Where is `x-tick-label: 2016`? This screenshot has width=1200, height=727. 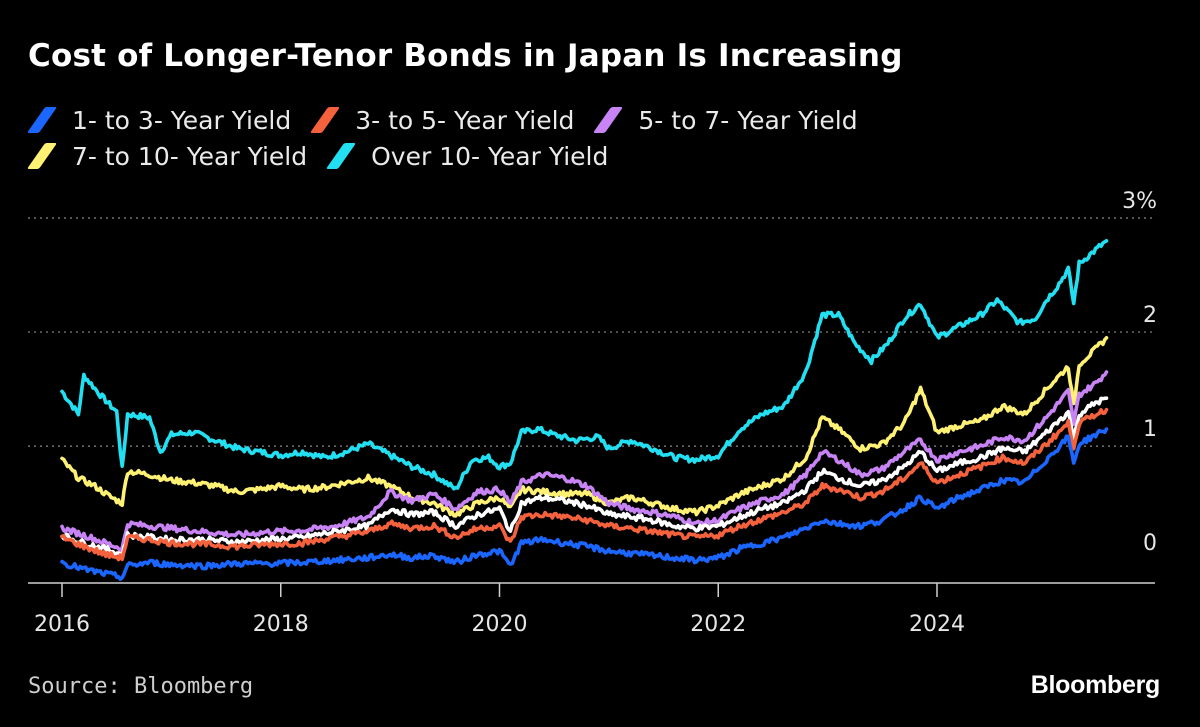 x-tick-label: 2016 is located at coordinates (62, 624).